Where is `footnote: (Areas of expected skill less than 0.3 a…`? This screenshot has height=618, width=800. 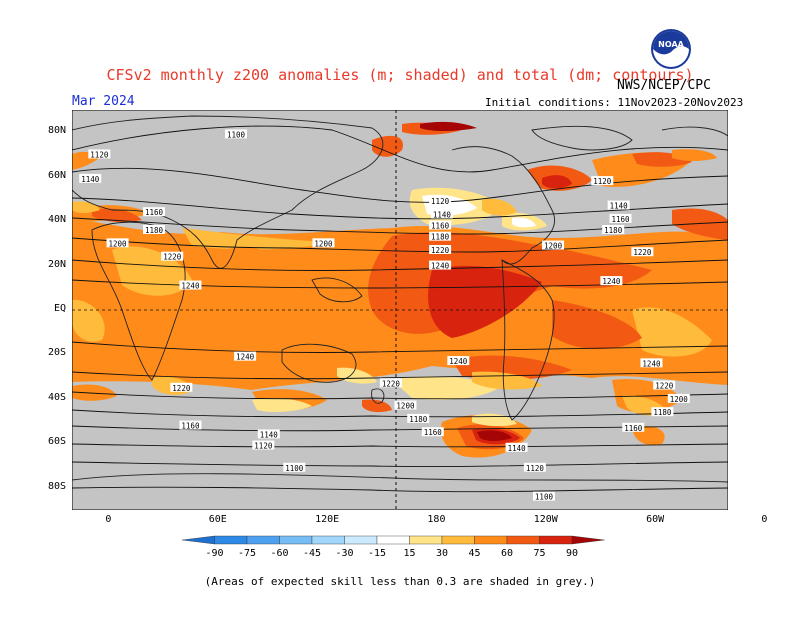
footnote: (Areas of expected skill less than 0.3 a… is located at coordinates (400, 581).